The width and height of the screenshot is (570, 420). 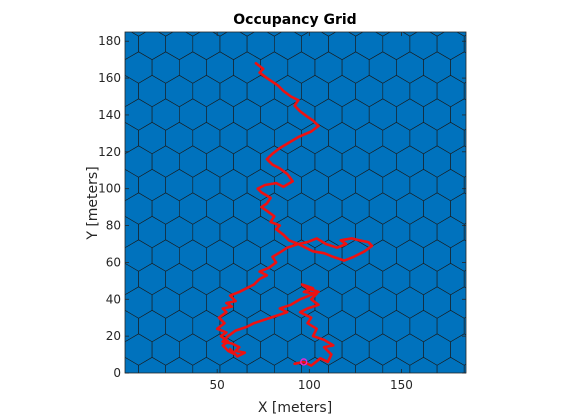 I want to click on y-tick-label: 160, so click(x=109, y=78).